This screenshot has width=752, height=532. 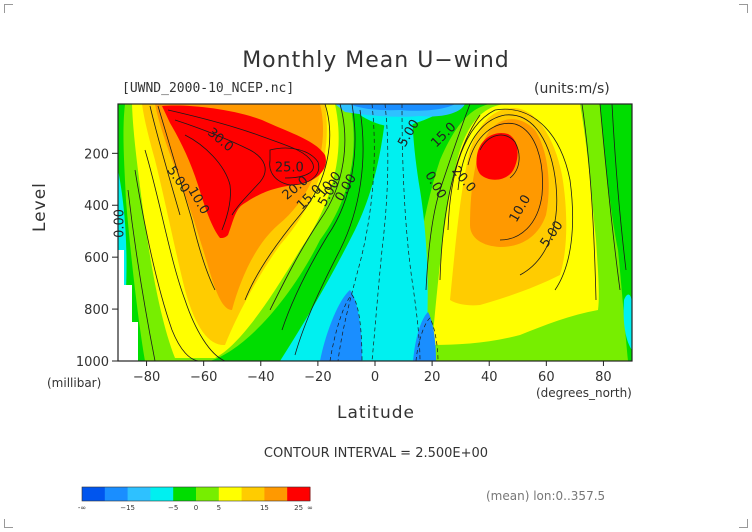 What do you see at coordinates (584, 393) in the screenshot?
I see `x-axis-unit: (degrees_north)` at bounding box center [584, 393].